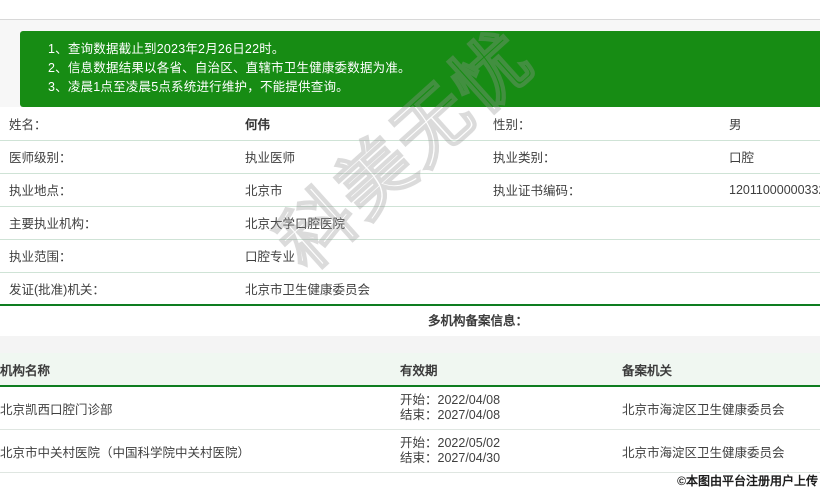 This screenshot has width=820, height=490. What do you see at coordinates (410, 321) in the screenshot?
I see `multi-institution-section-title: 多机构备案信息：` at bounding box center [410, 321].